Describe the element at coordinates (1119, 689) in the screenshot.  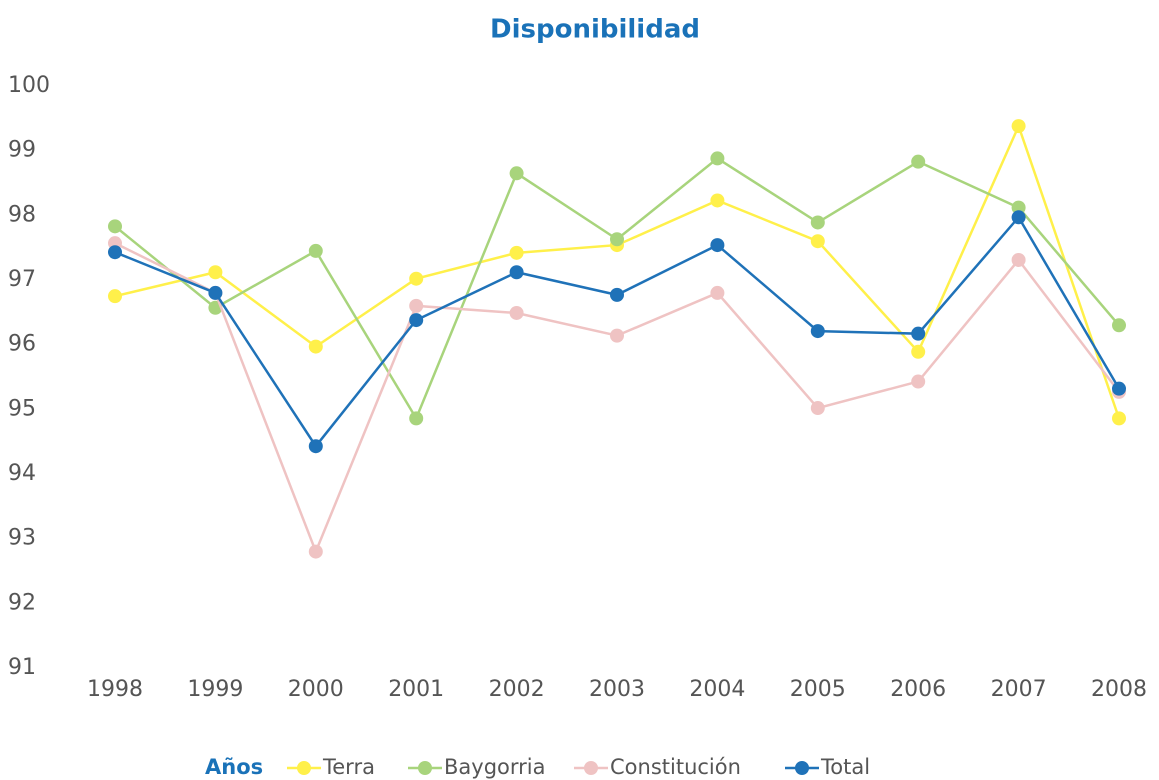
I see `x-tick-label: 2008` at that location.